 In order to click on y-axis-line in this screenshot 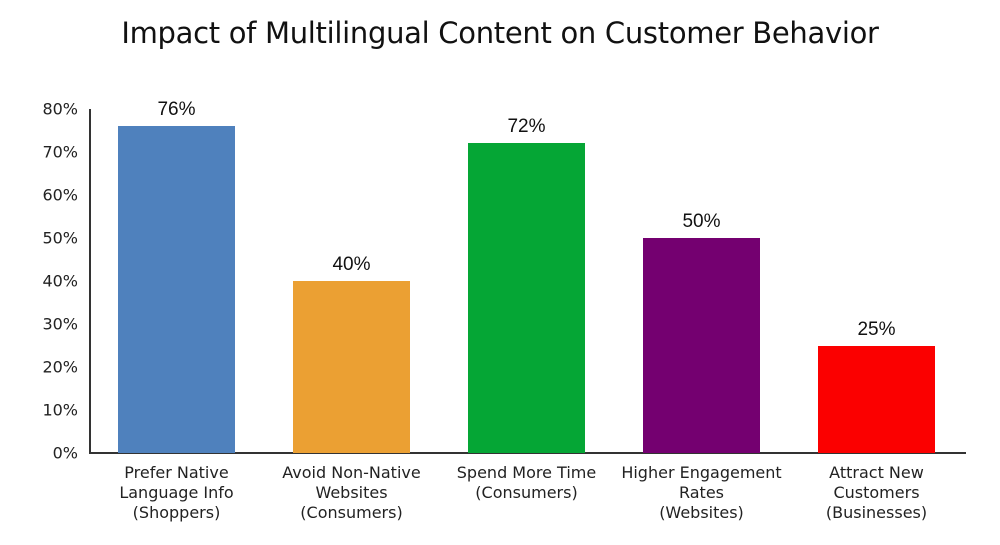, I will do `click(90, 281)`.